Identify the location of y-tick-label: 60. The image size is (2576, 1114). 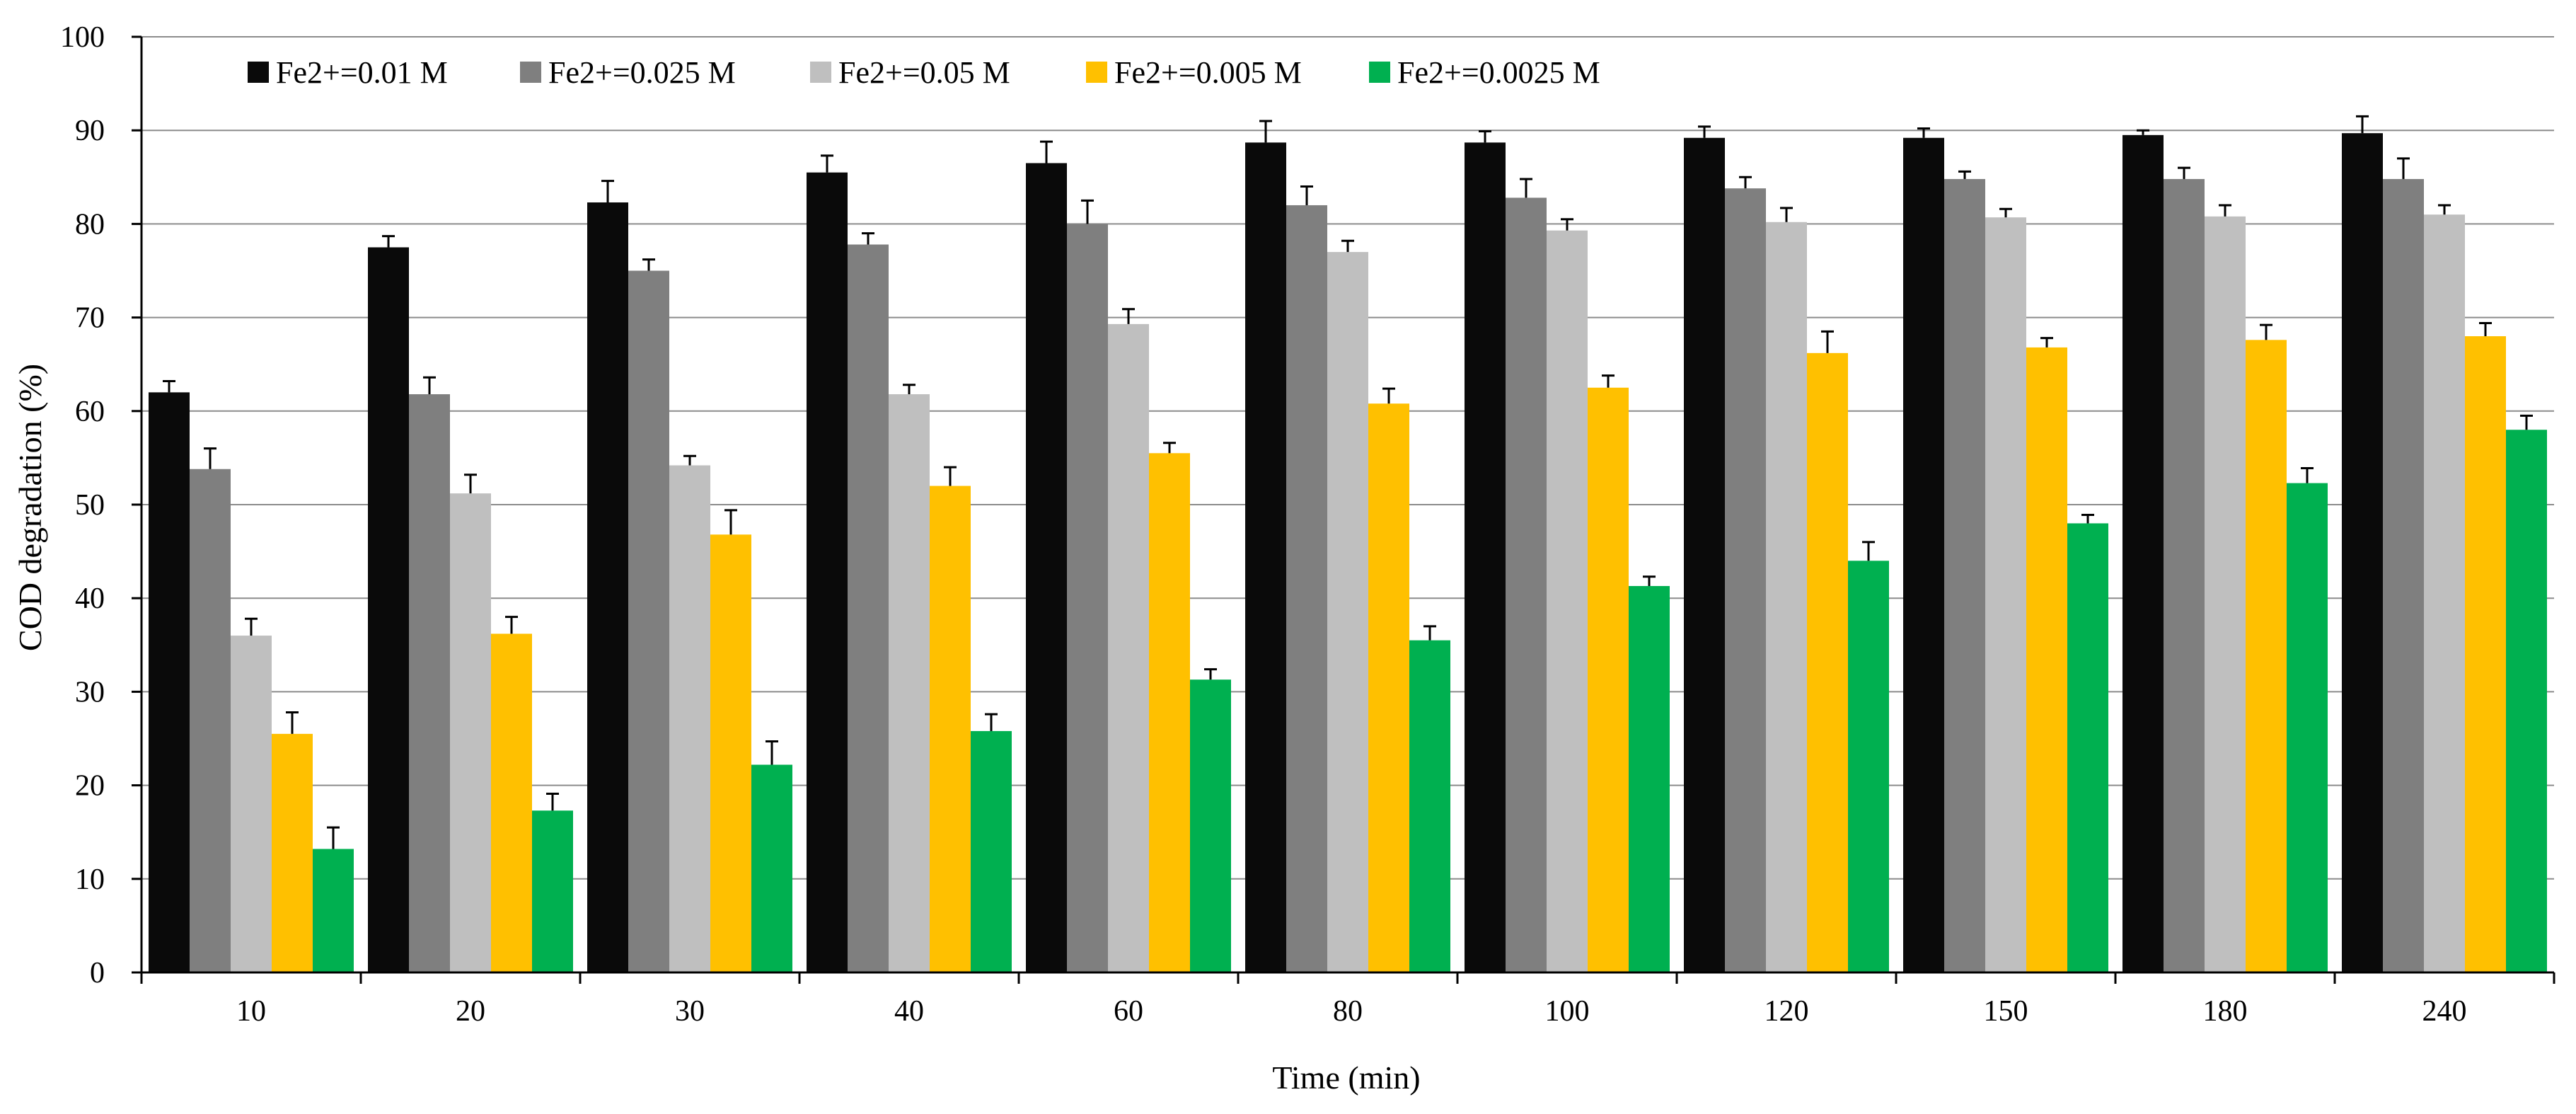
(90, 412).